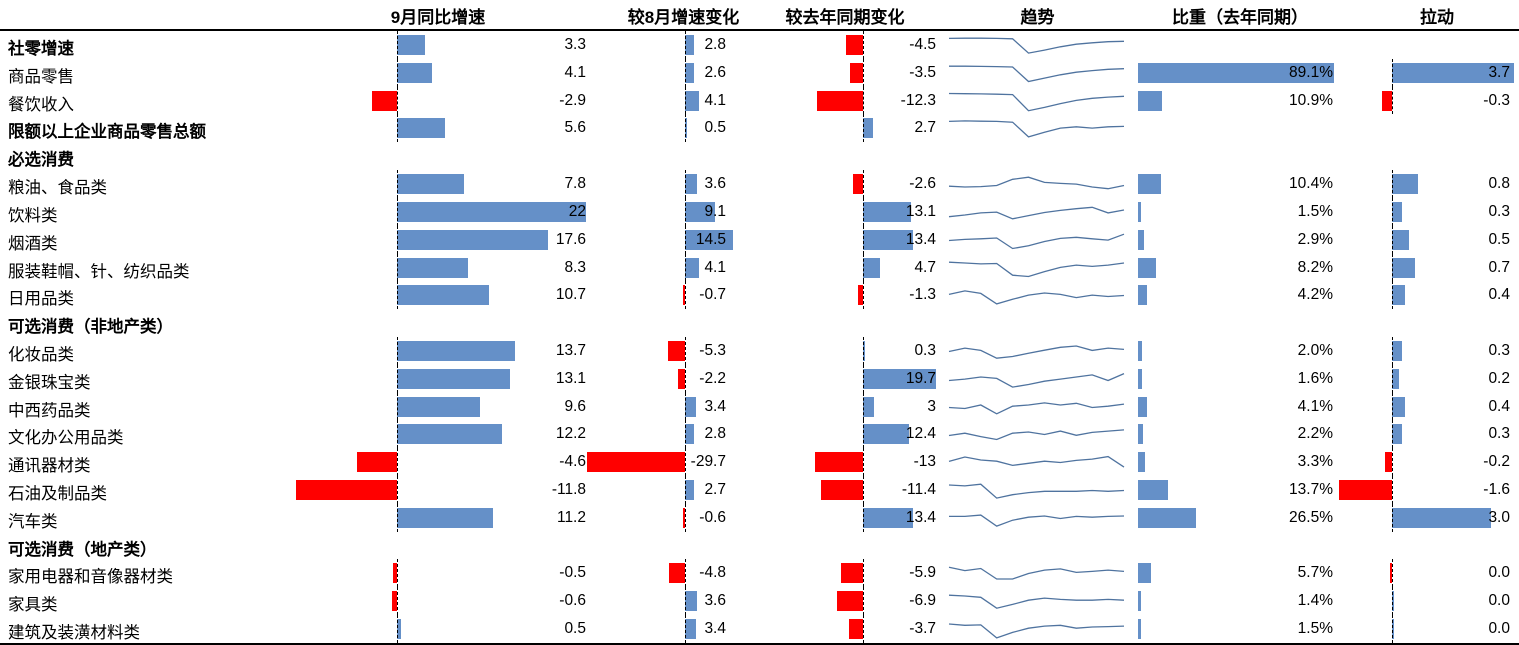 The width and height of the screenshot is (1519, 645). What do you see at coordinates (1315, 239) in the screenshot?
I see `weight-value: 2.9%` at bounding box center [1315, 239].